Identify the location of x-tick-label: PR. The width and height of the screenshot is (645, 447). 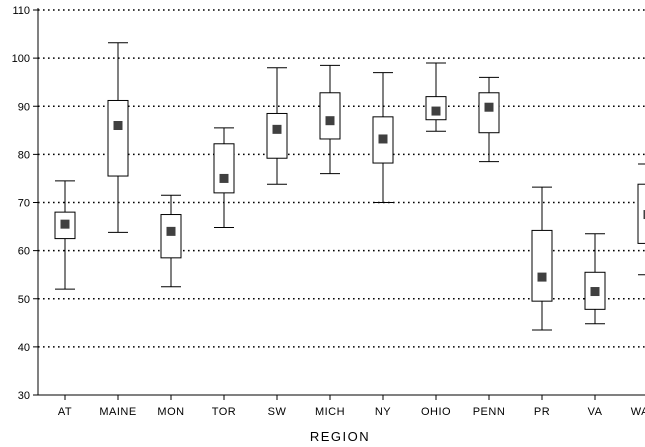
(542, 412).